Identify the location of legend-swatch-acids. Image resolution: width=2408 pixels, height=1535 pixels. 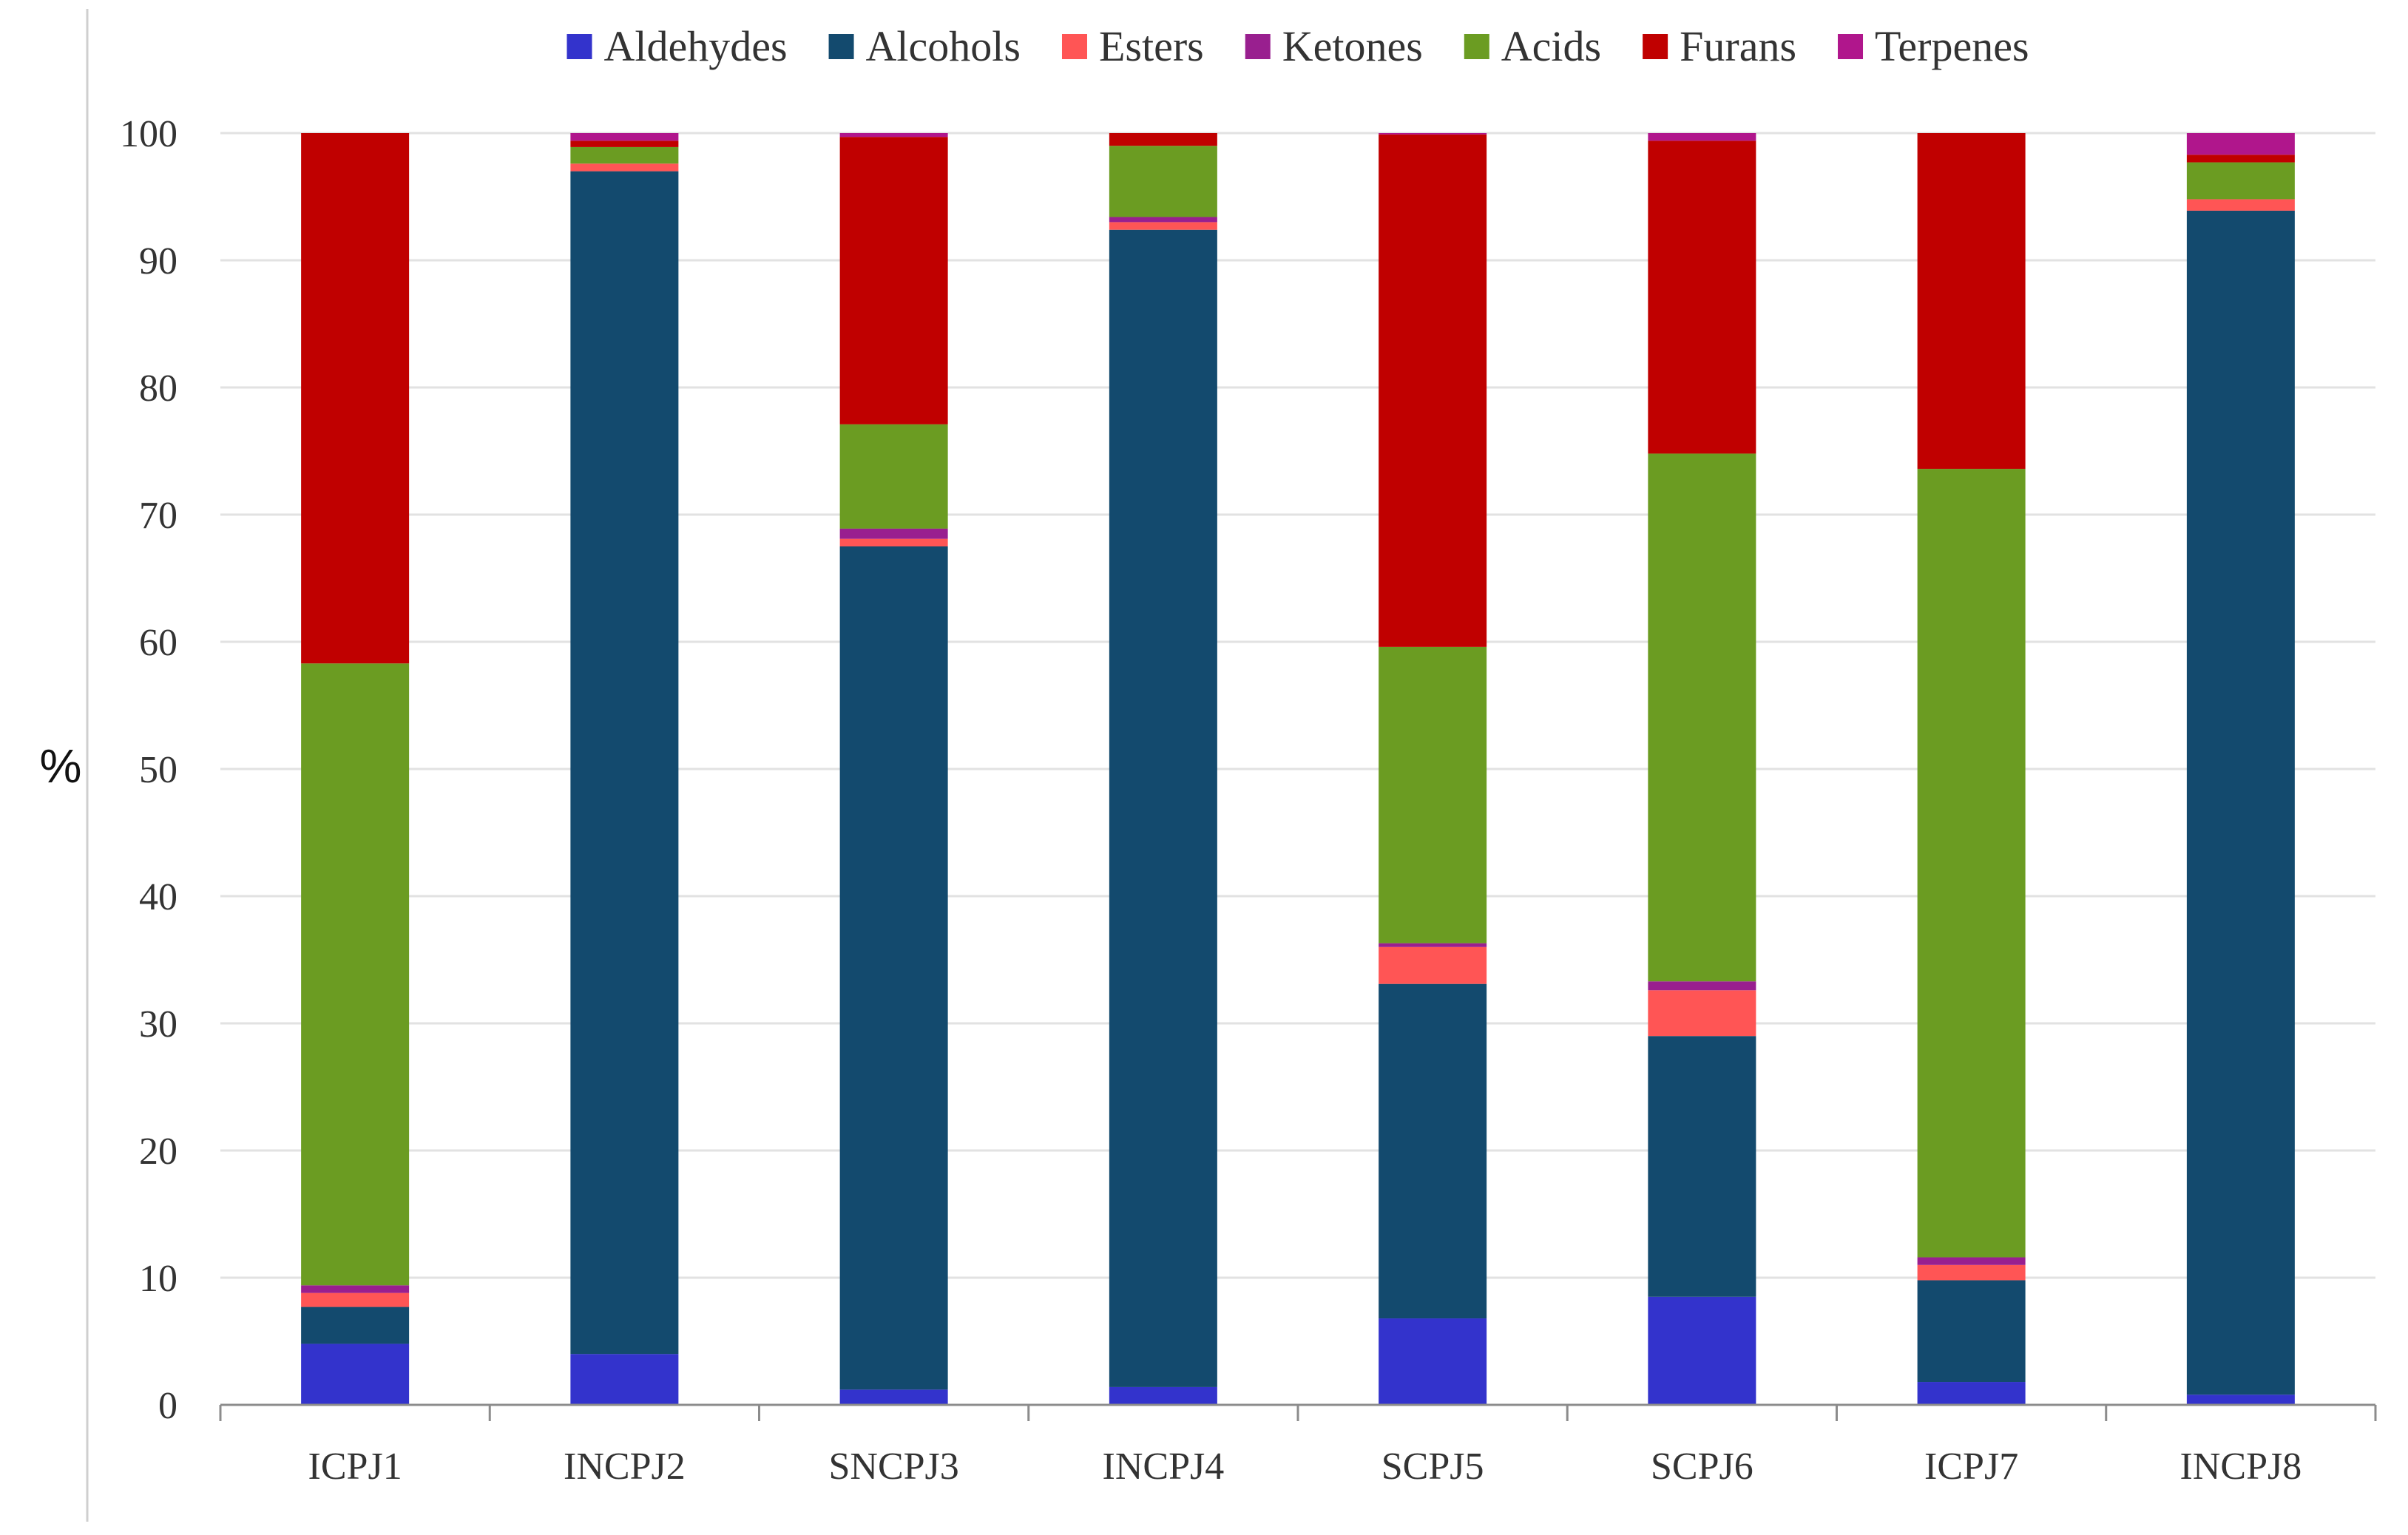
(1476, 46).